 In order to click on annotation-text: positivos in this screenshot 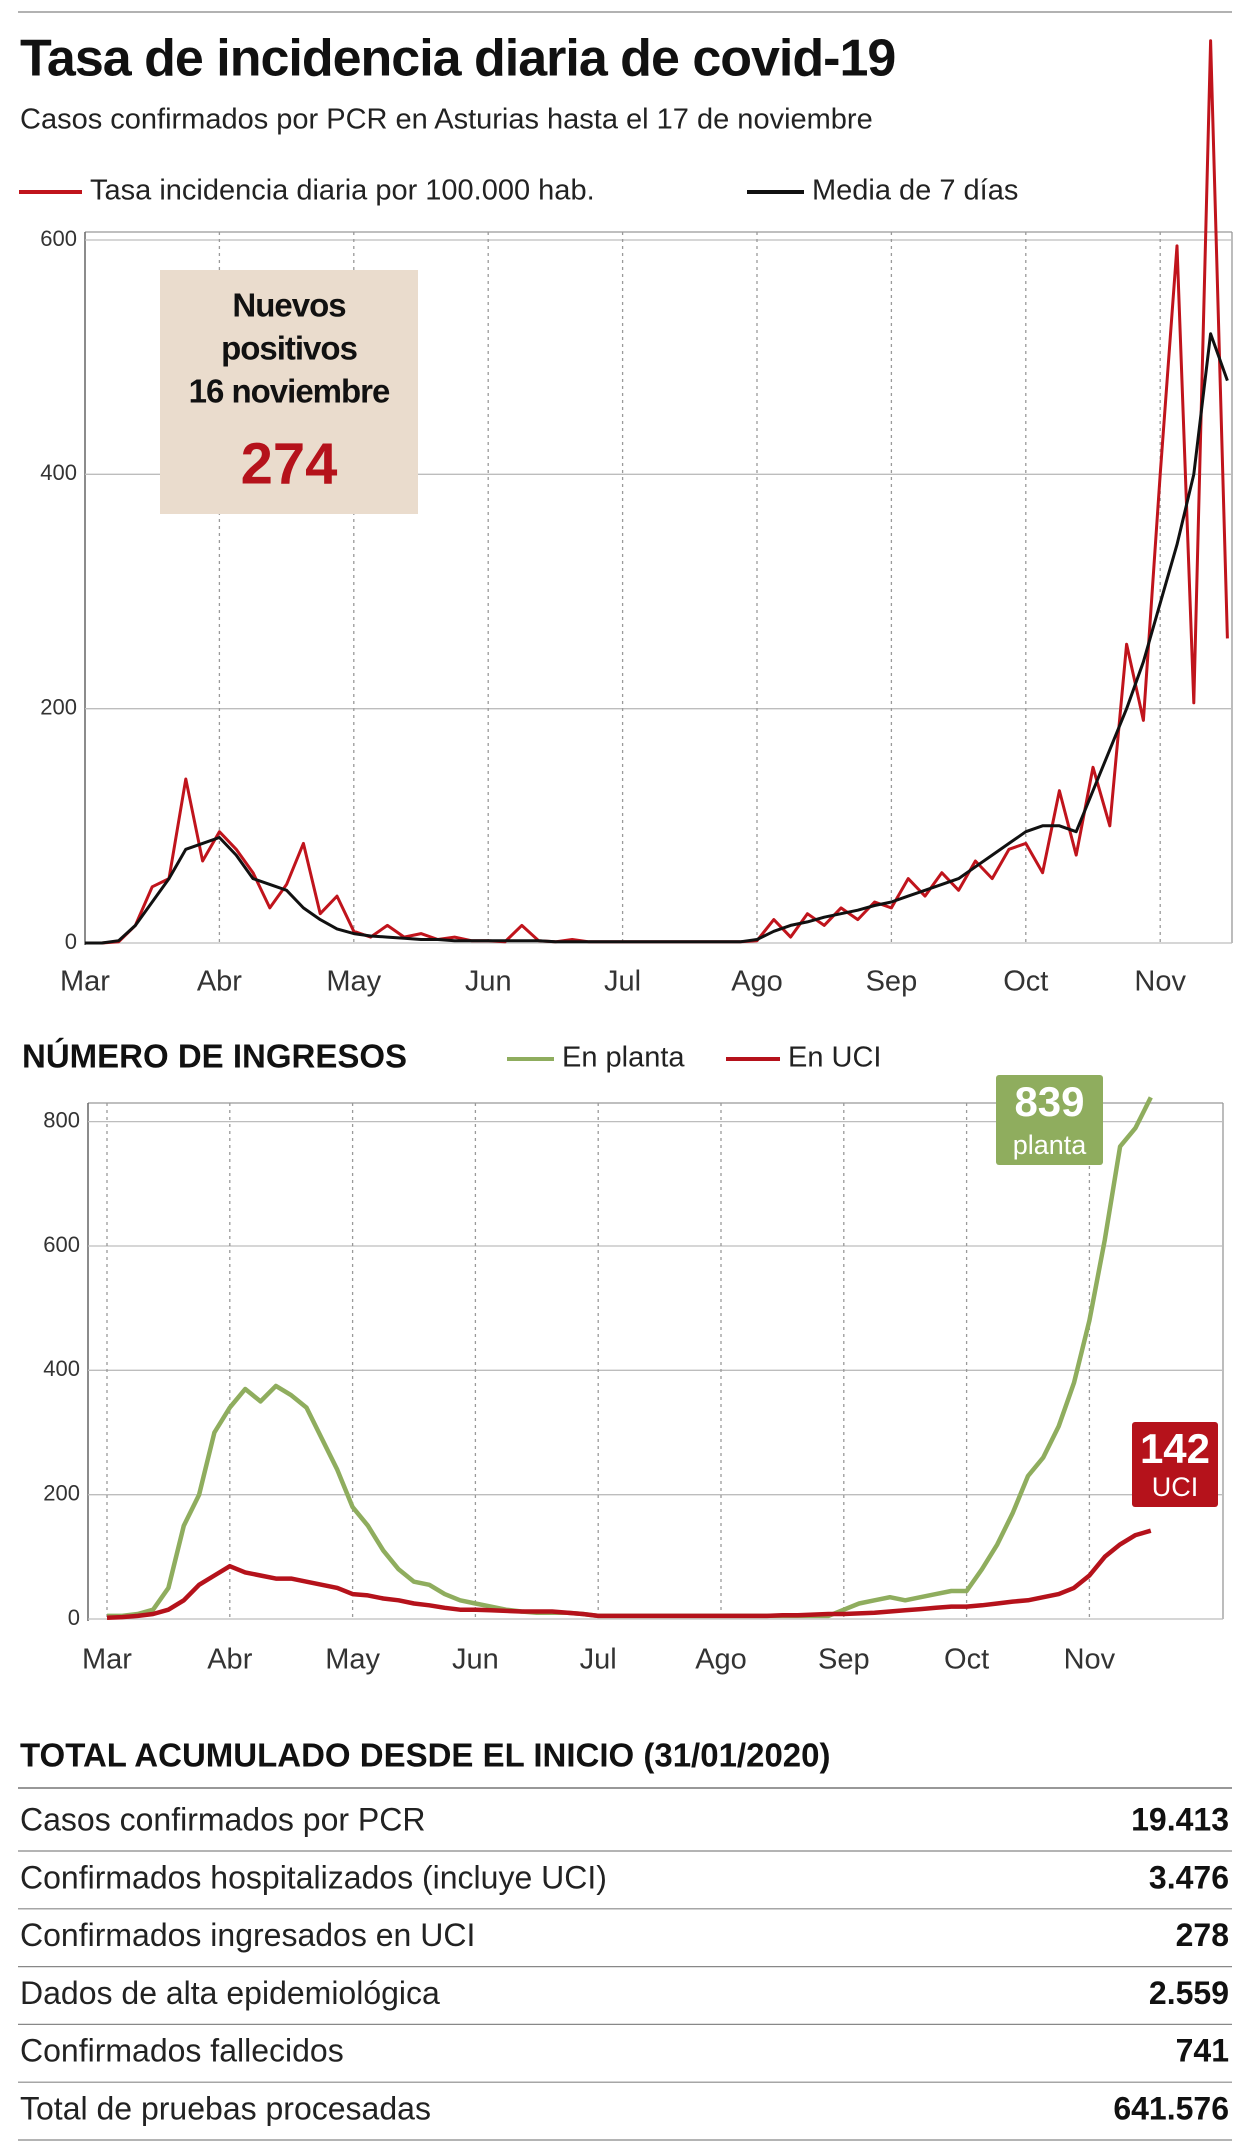, I will do `click(289, 348)`.